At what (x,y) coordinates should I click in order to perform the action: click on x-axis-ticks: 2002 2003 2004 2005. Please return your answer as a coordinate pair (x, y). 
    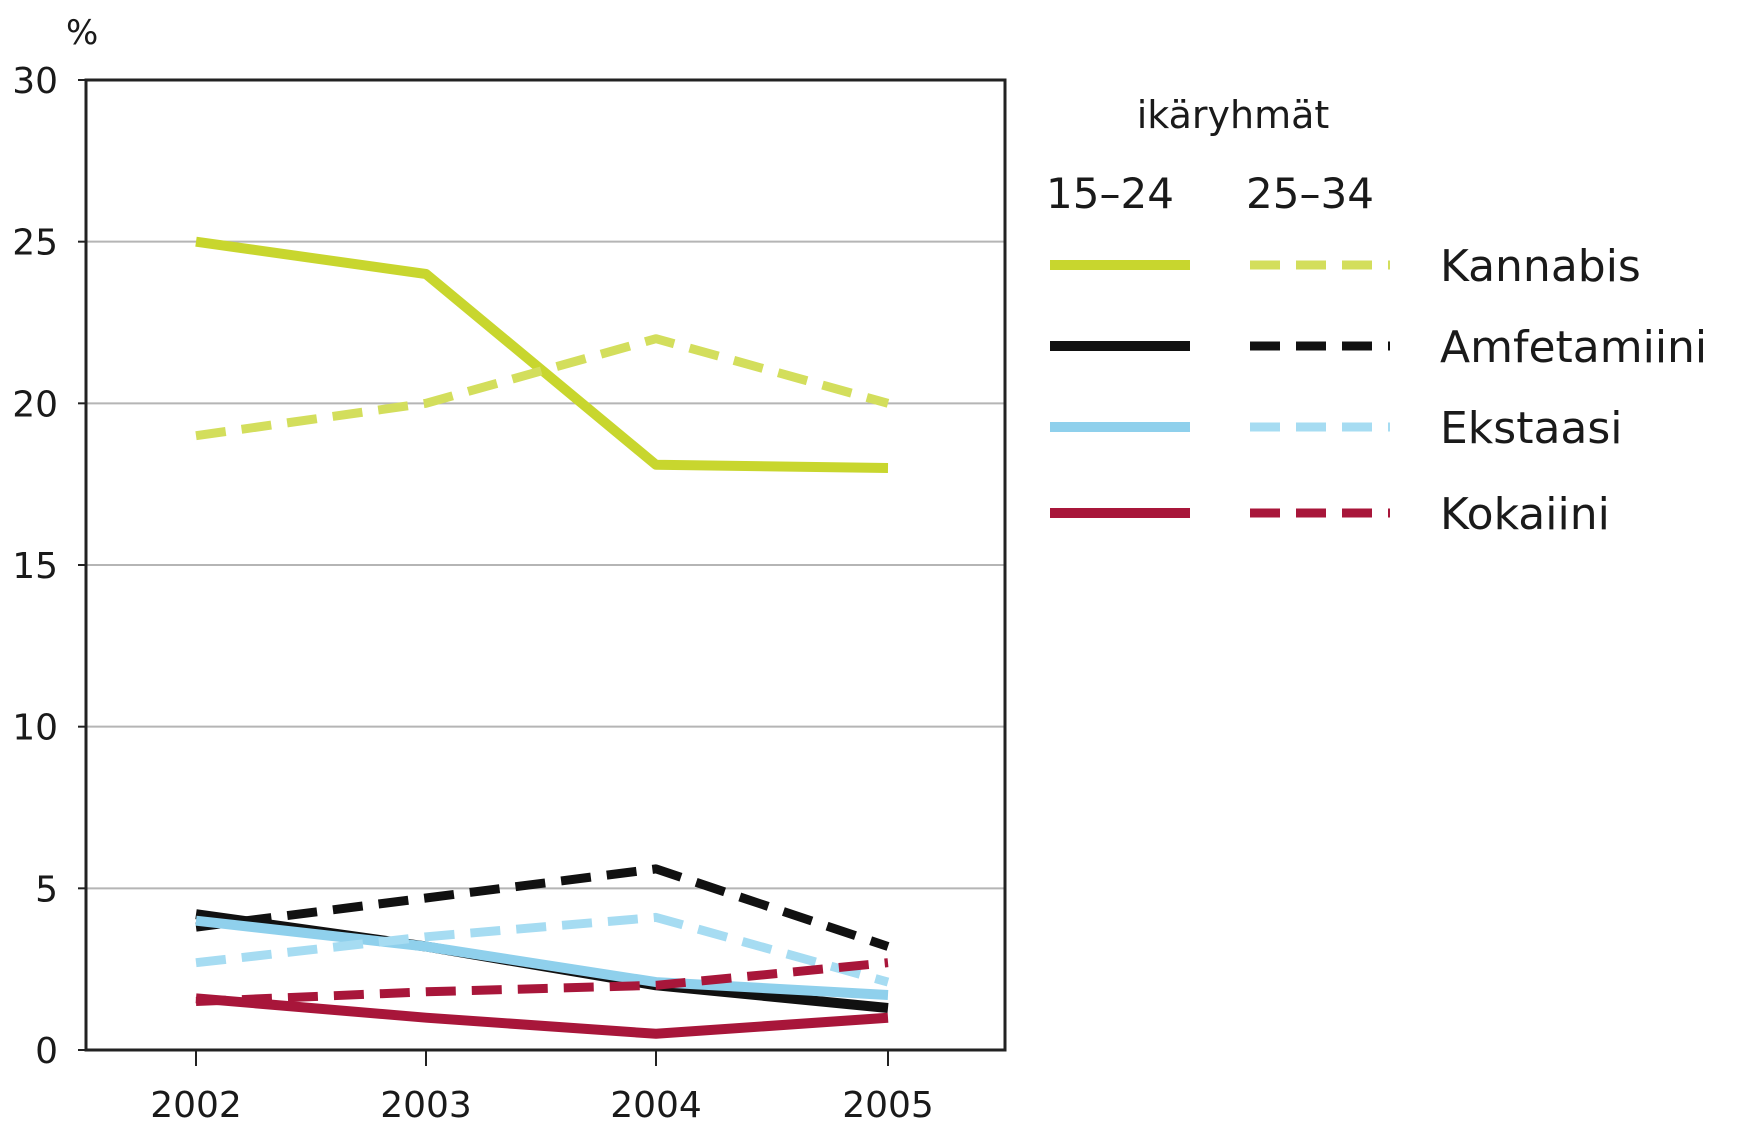
    Looking at the image, I should click on (542, 1088).